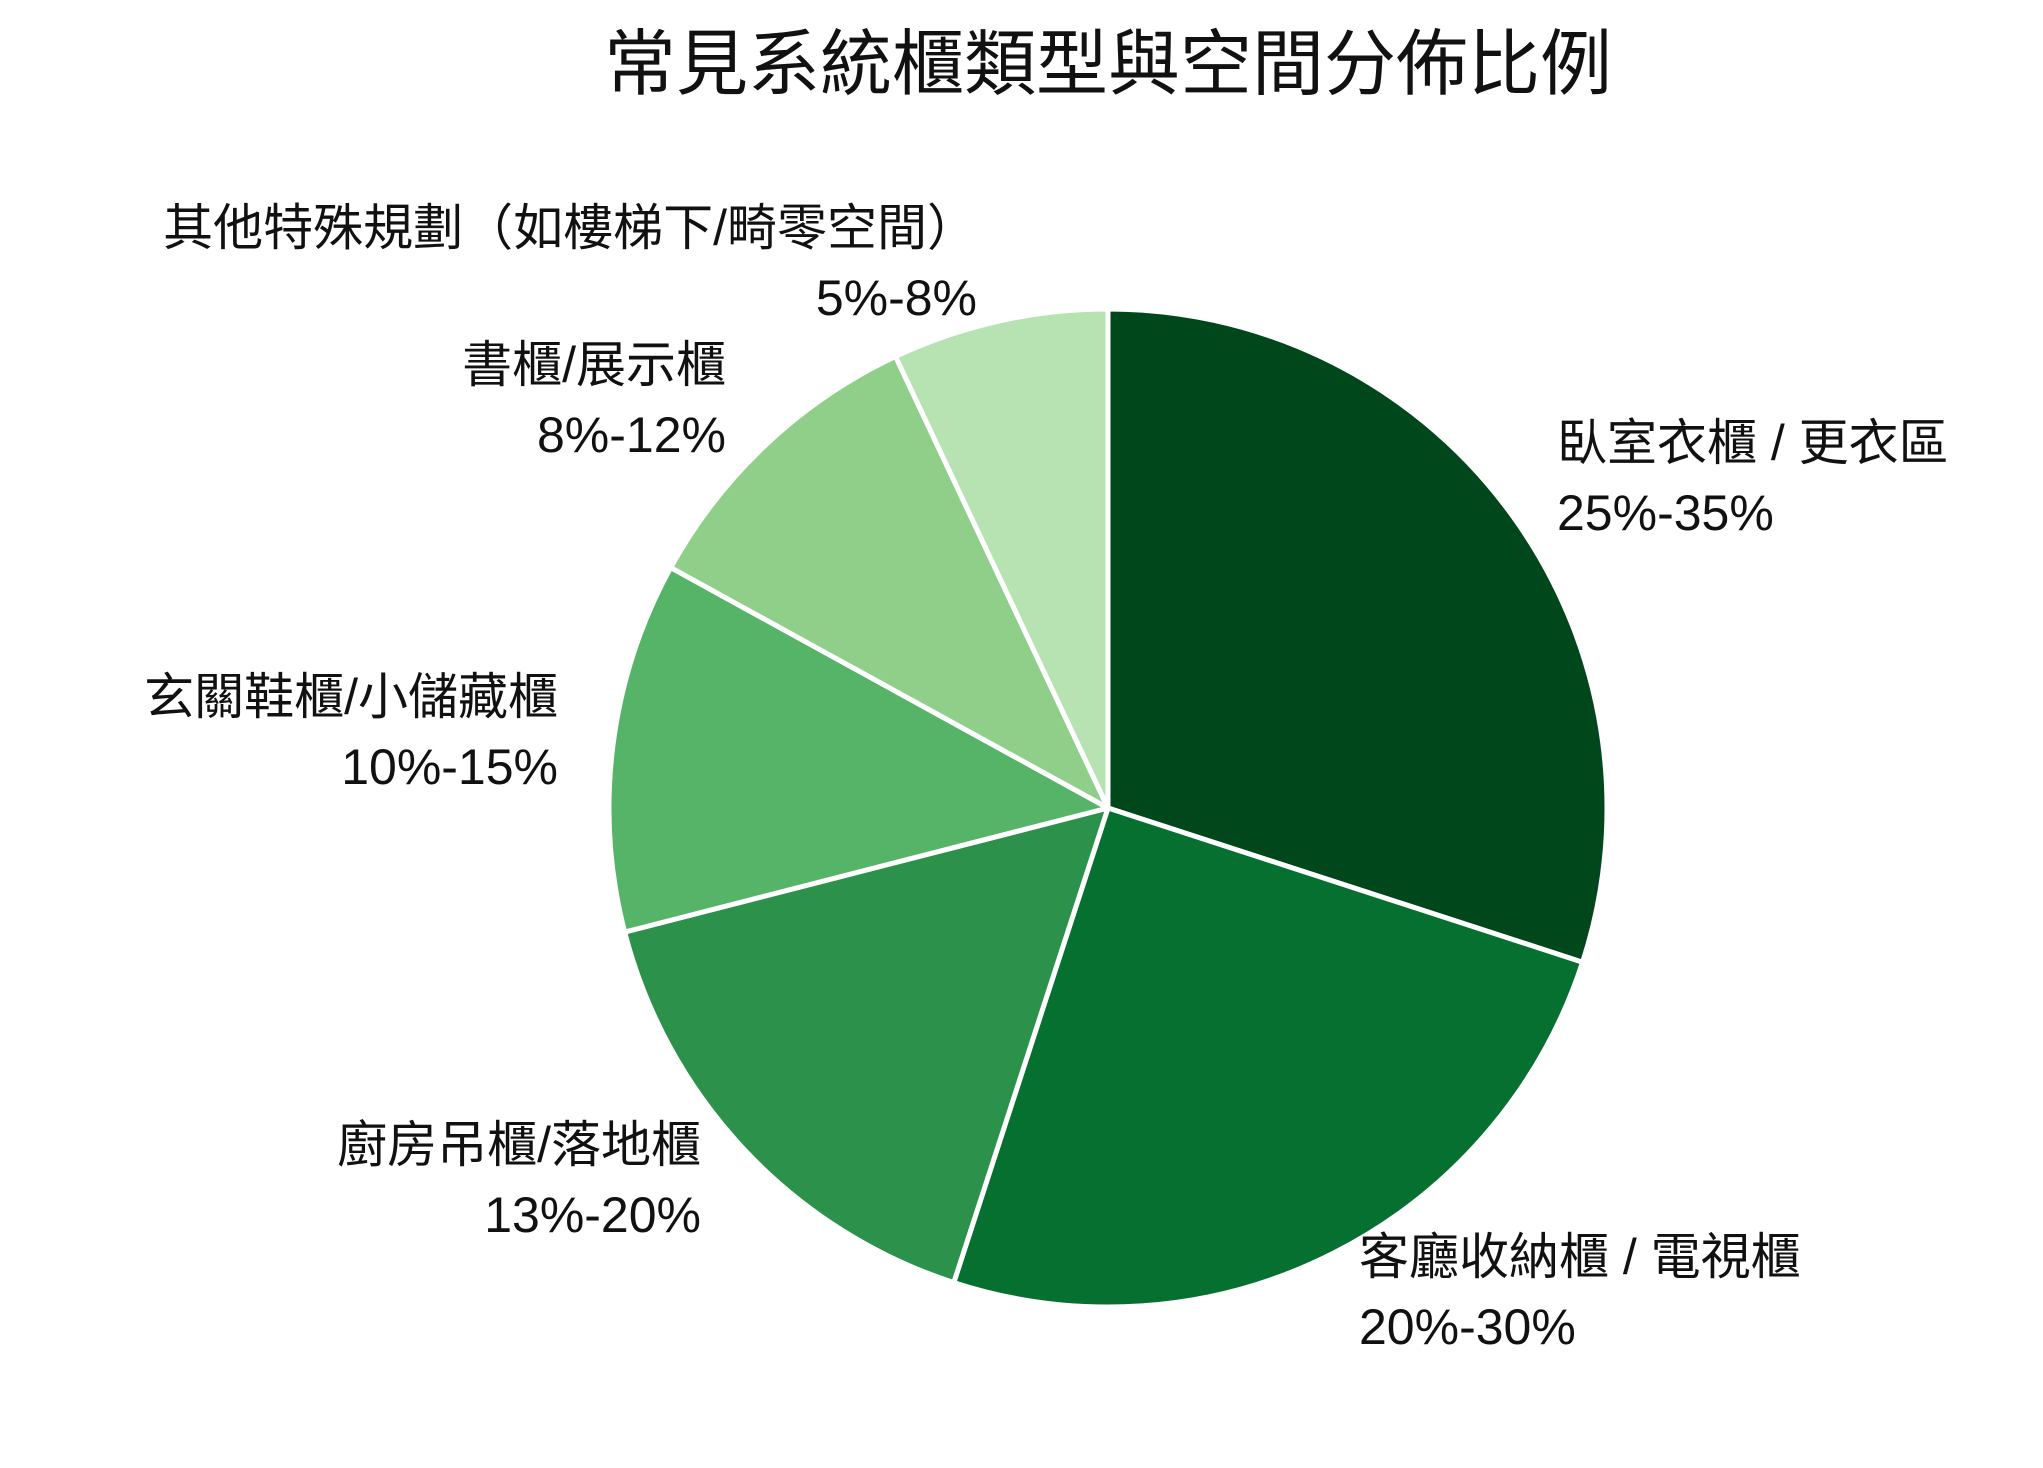 The image size is (2043, 1468). I want to click on value-label: 25%-35%, so click(1665, 513).